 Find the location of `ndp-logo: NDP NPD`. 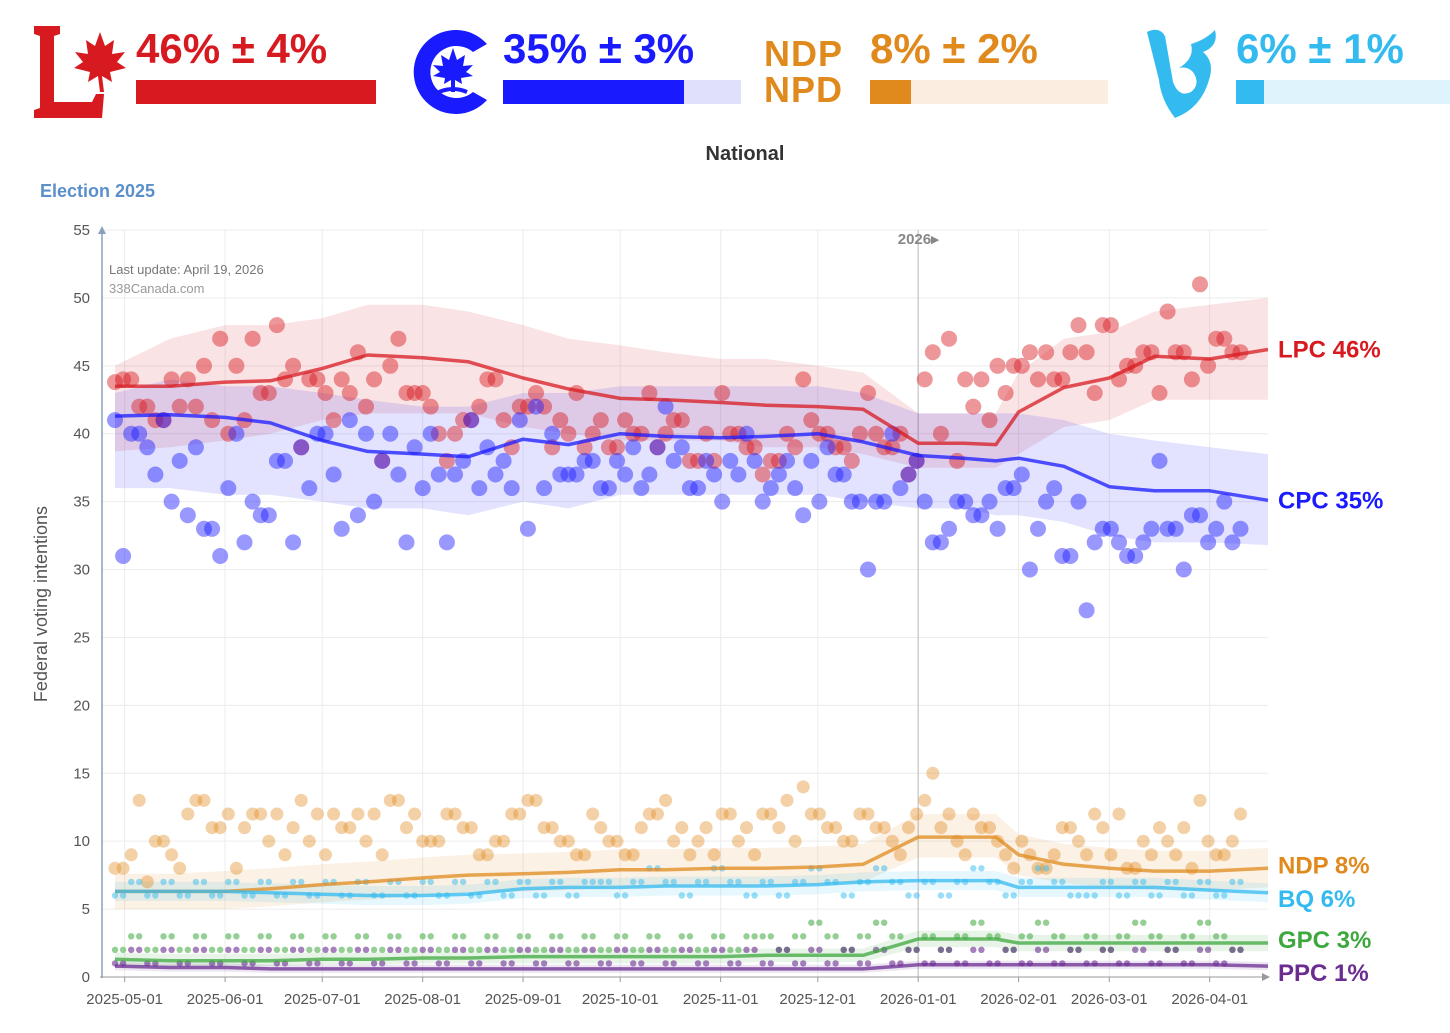

ndp-logo: NDP NPD is located at coordinates (814, 72).